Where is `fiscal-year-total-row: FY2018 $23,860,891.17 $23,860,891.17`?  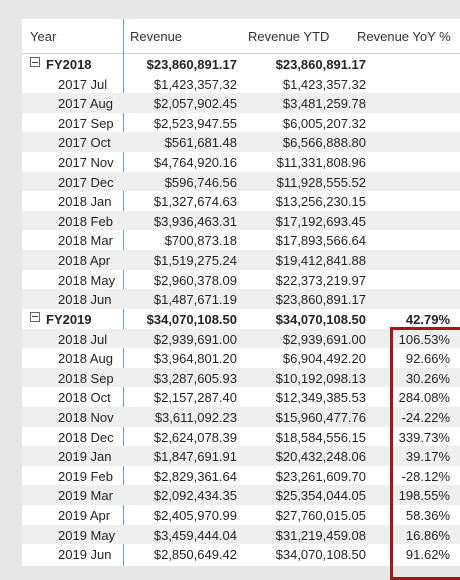
fiscal-year-total-row: FY2018 $23,860,891.17 $23,860,891.17 is located at coordinates (241, 64).